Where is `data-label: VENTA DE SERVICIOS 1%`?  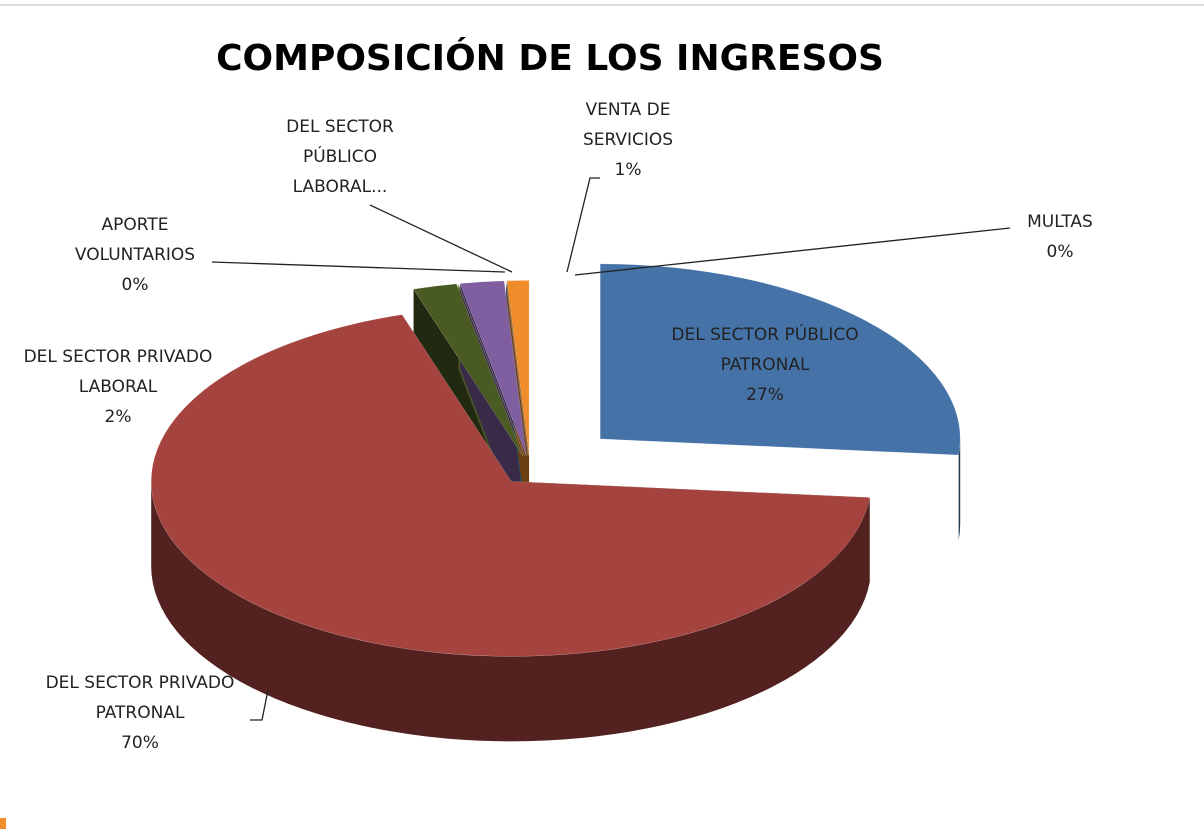
data-label: VENTA DE SERVICIOS 1% is located at coordinates (628, 140).